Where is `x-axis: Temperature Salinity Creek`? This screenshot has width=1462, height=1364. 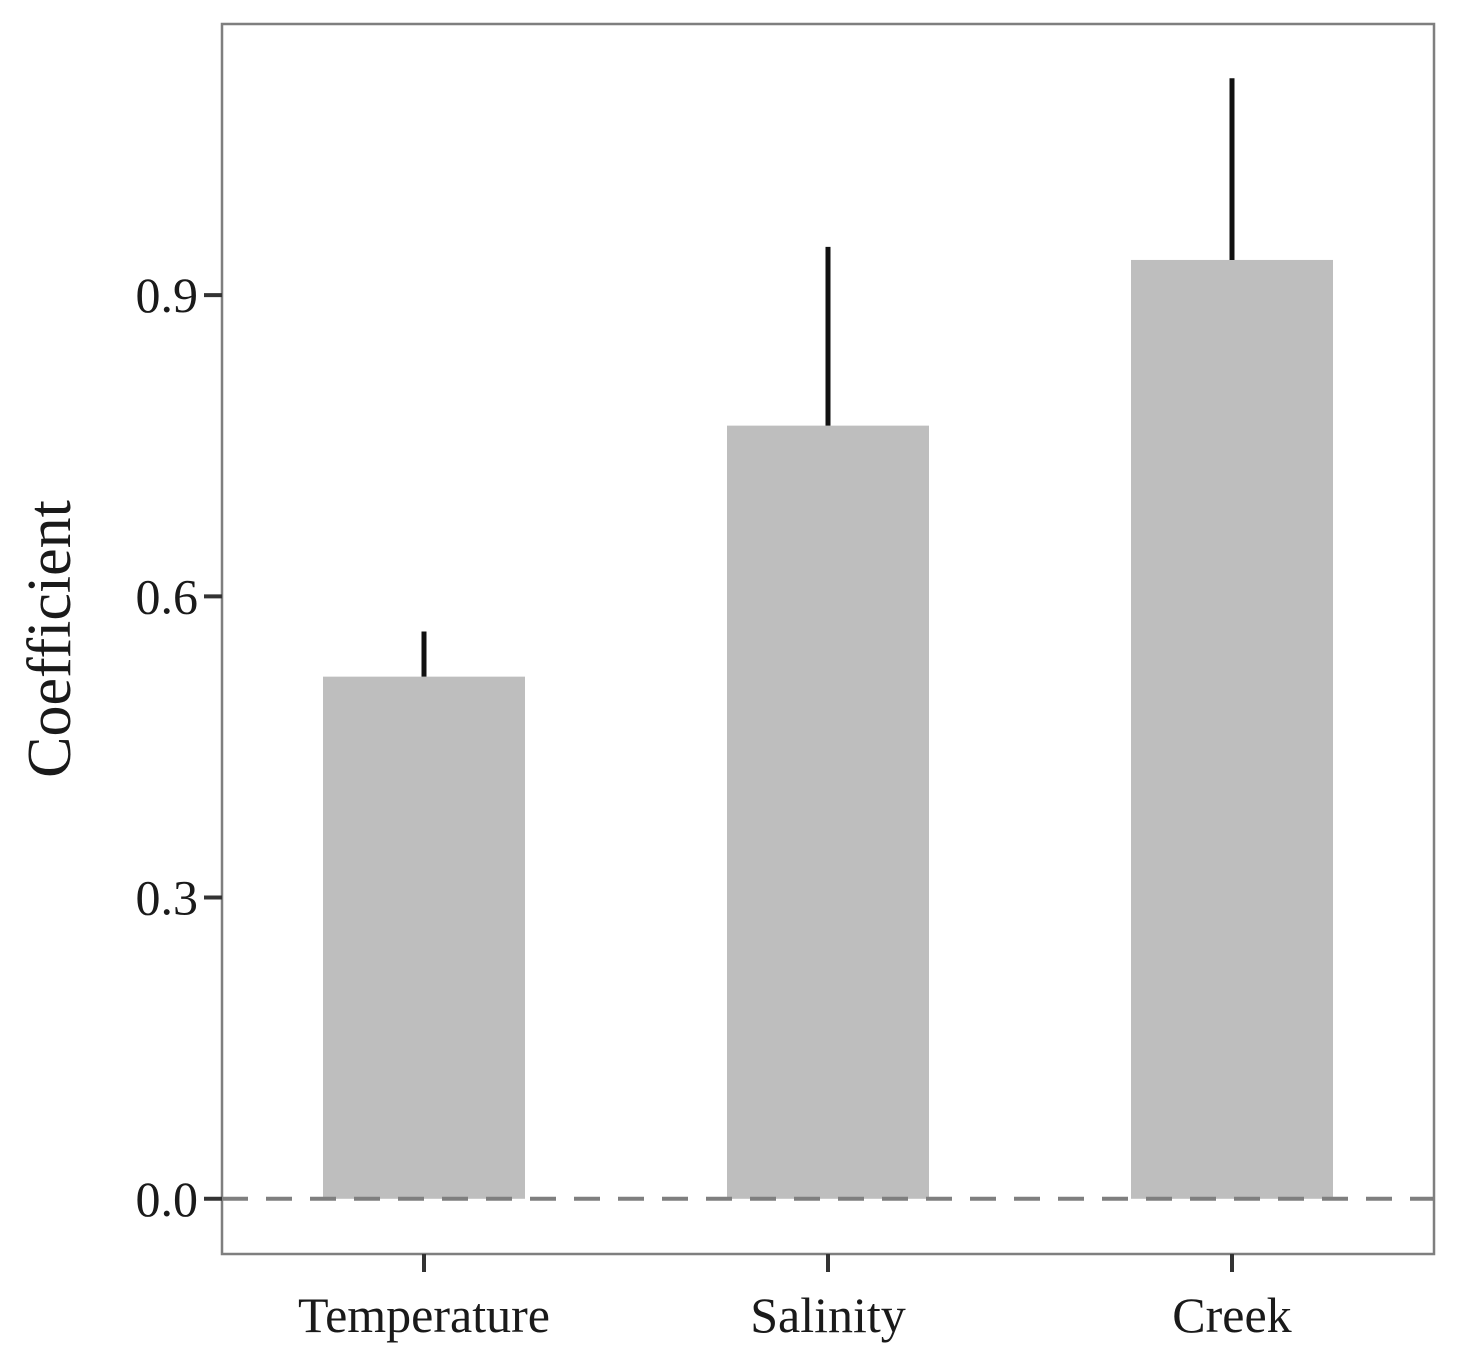 x-axis: Temperature Salinity Creek is located at coordinates (795, 1298).